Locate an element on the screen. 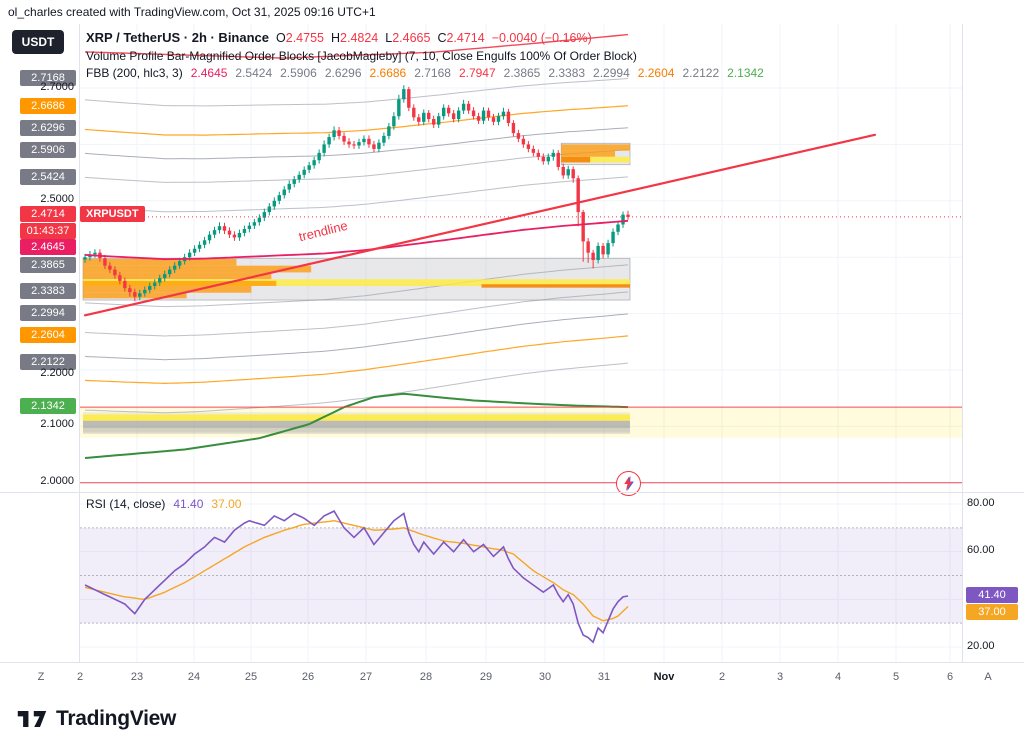  ohlc-value: 2.4714 is located at coordinates (465, 38).